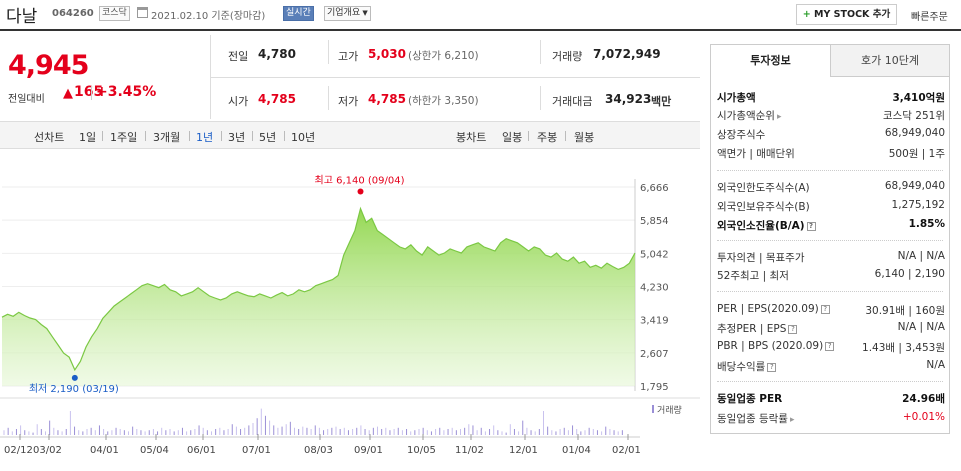 The width and height of the screenshot is (961, 471). Describe the element at coordinates (763, 207) in the screenshot. I see `invest-row-label: 외국인보유주식수(B)` at that location.